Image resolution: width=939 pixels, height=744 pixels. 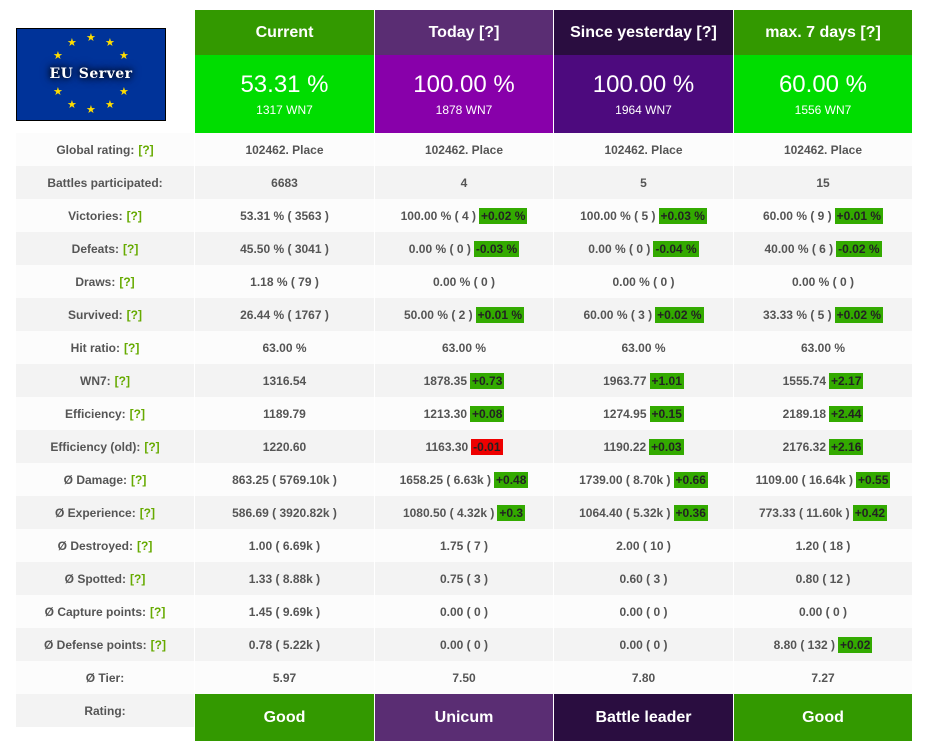 I want to click on cell-value: 100.00 % ( 4 ), so click(x=438, y=215).